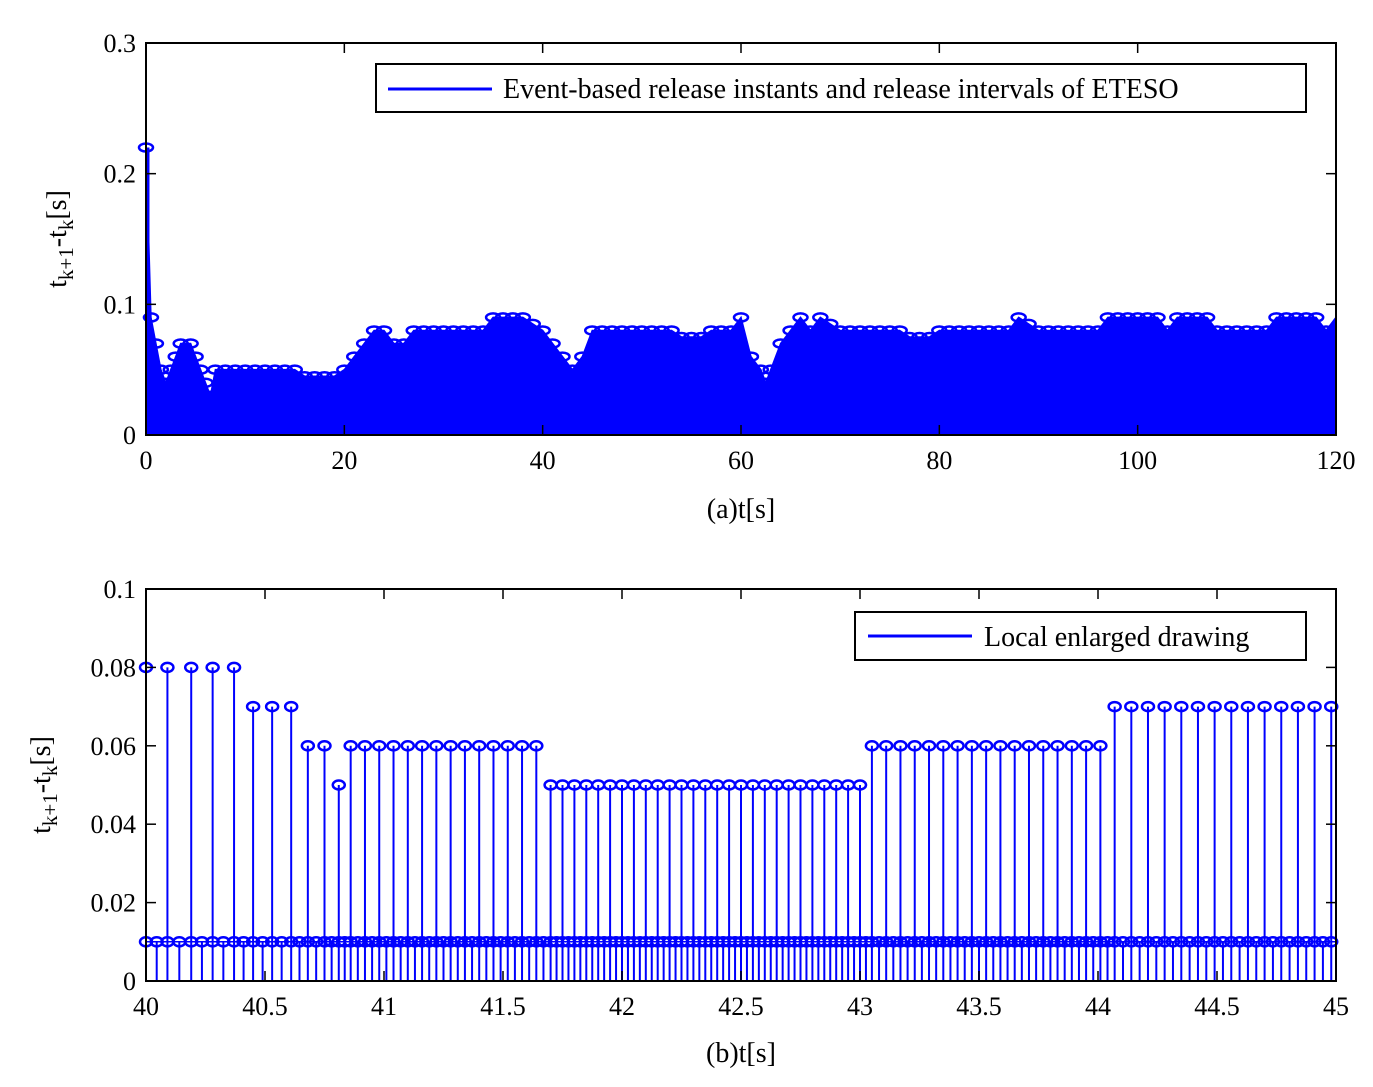  I want to click on y-tick-label: 0.02, so click(114, 903).